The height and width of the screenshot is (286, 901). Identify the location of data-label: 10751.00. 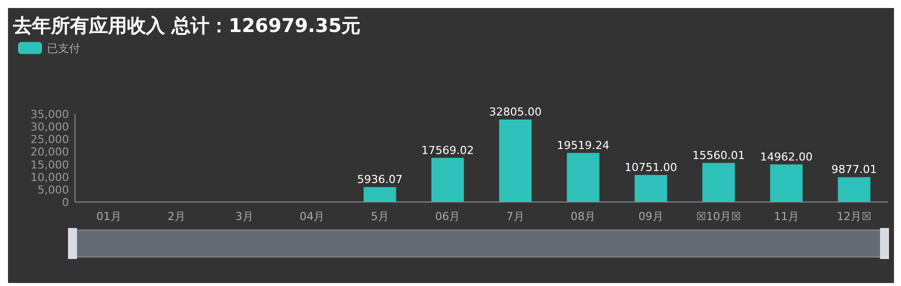
(651, 167).